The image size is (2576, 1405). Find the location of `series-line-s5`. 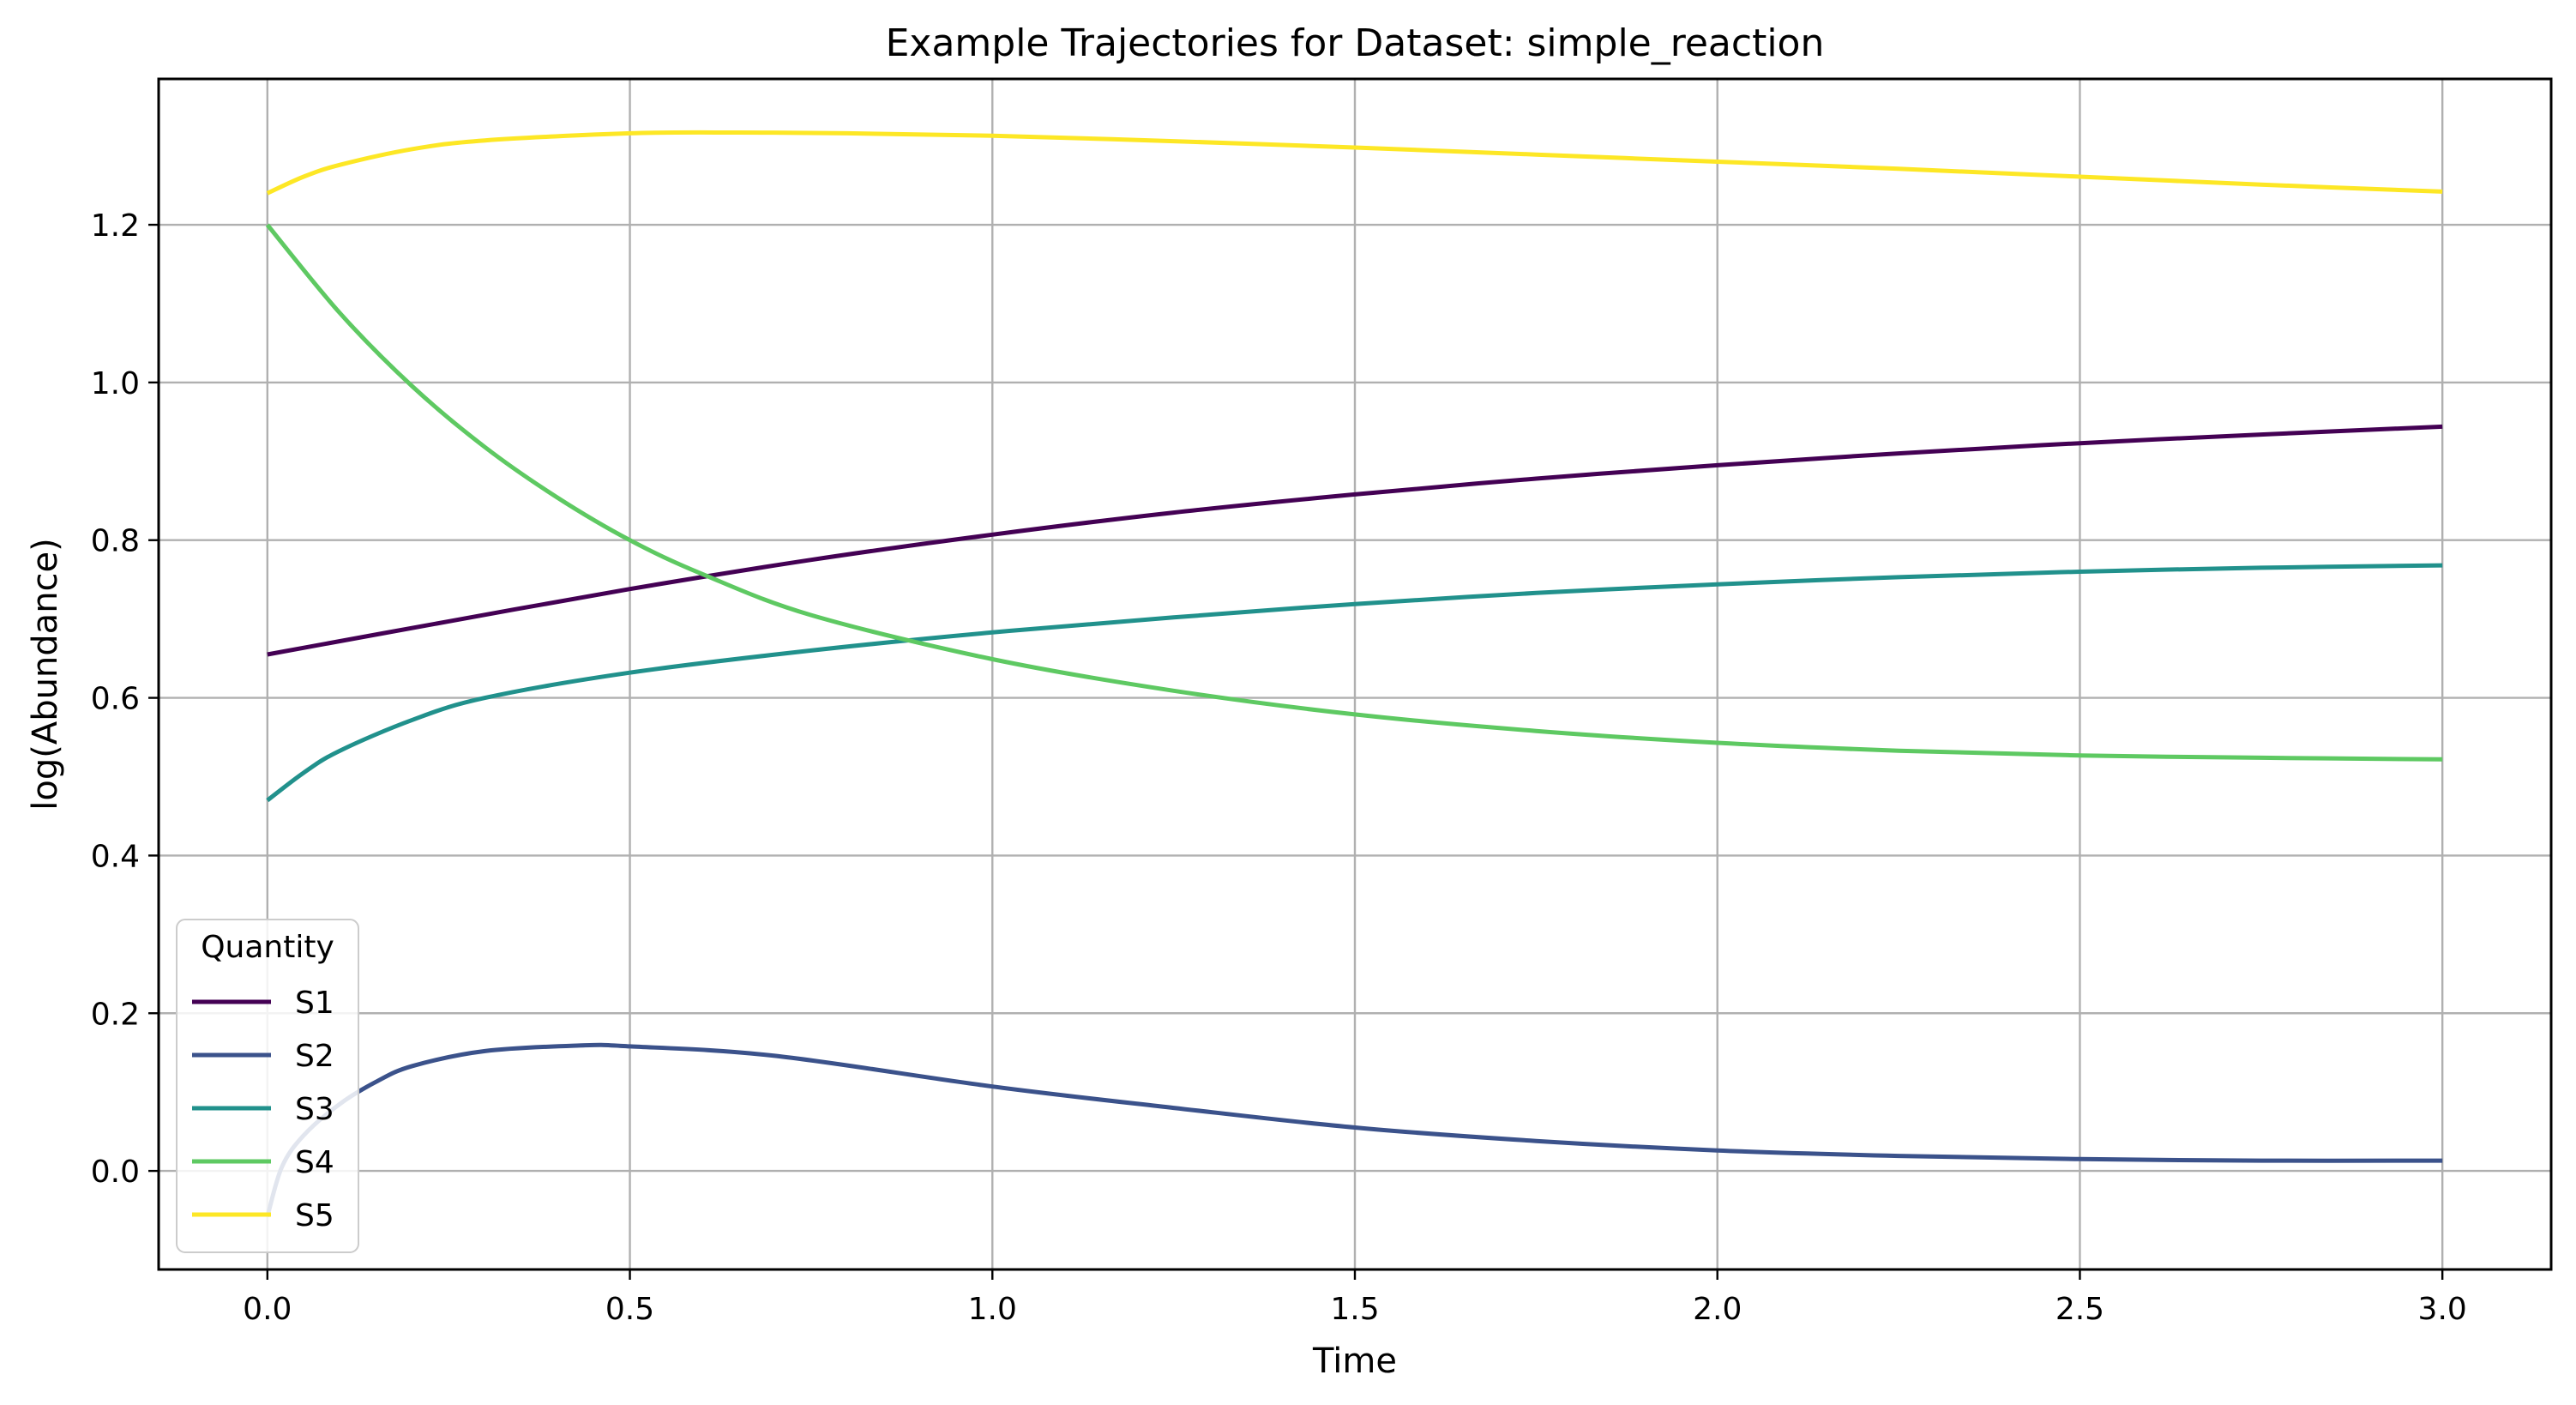

series-line-s5 is located at coordinates (1354, 163).